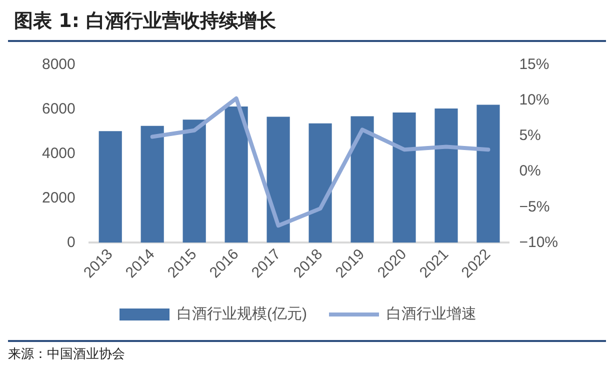  What do you see at coordinates (242, 314) in the screenshot?
I see `legend-label: 白酒行业规模(亿元)` at bounding box center [242, 314].